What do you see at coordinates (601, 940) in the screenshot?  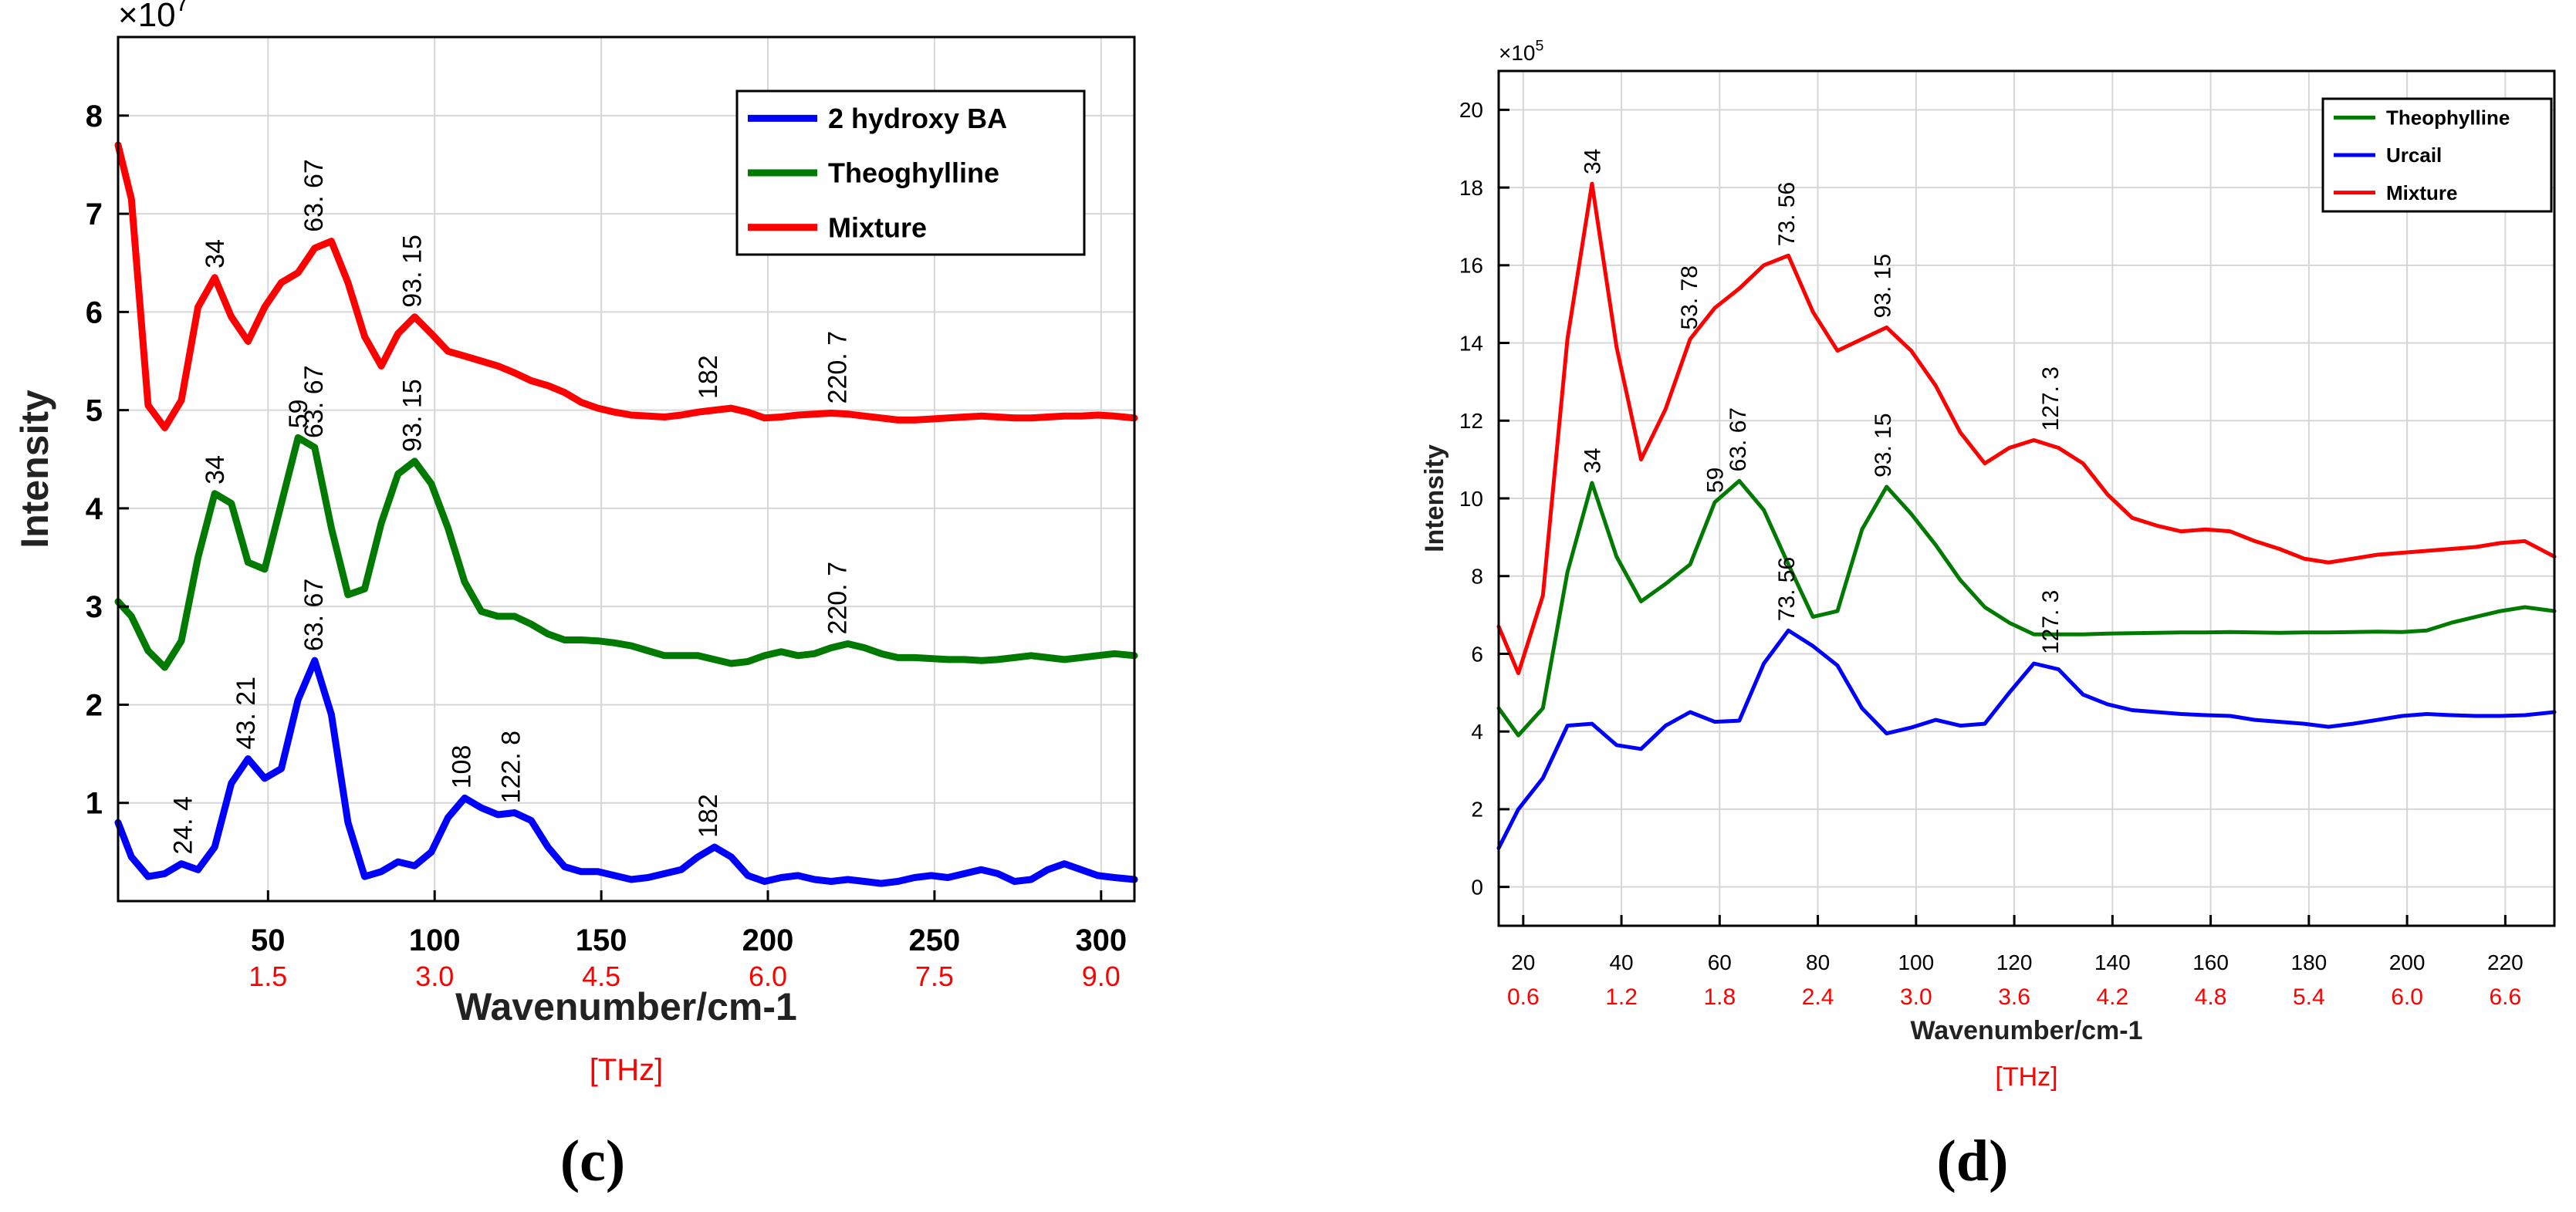 I see `x-tick-label: 150` at bounding box center [601, 940].